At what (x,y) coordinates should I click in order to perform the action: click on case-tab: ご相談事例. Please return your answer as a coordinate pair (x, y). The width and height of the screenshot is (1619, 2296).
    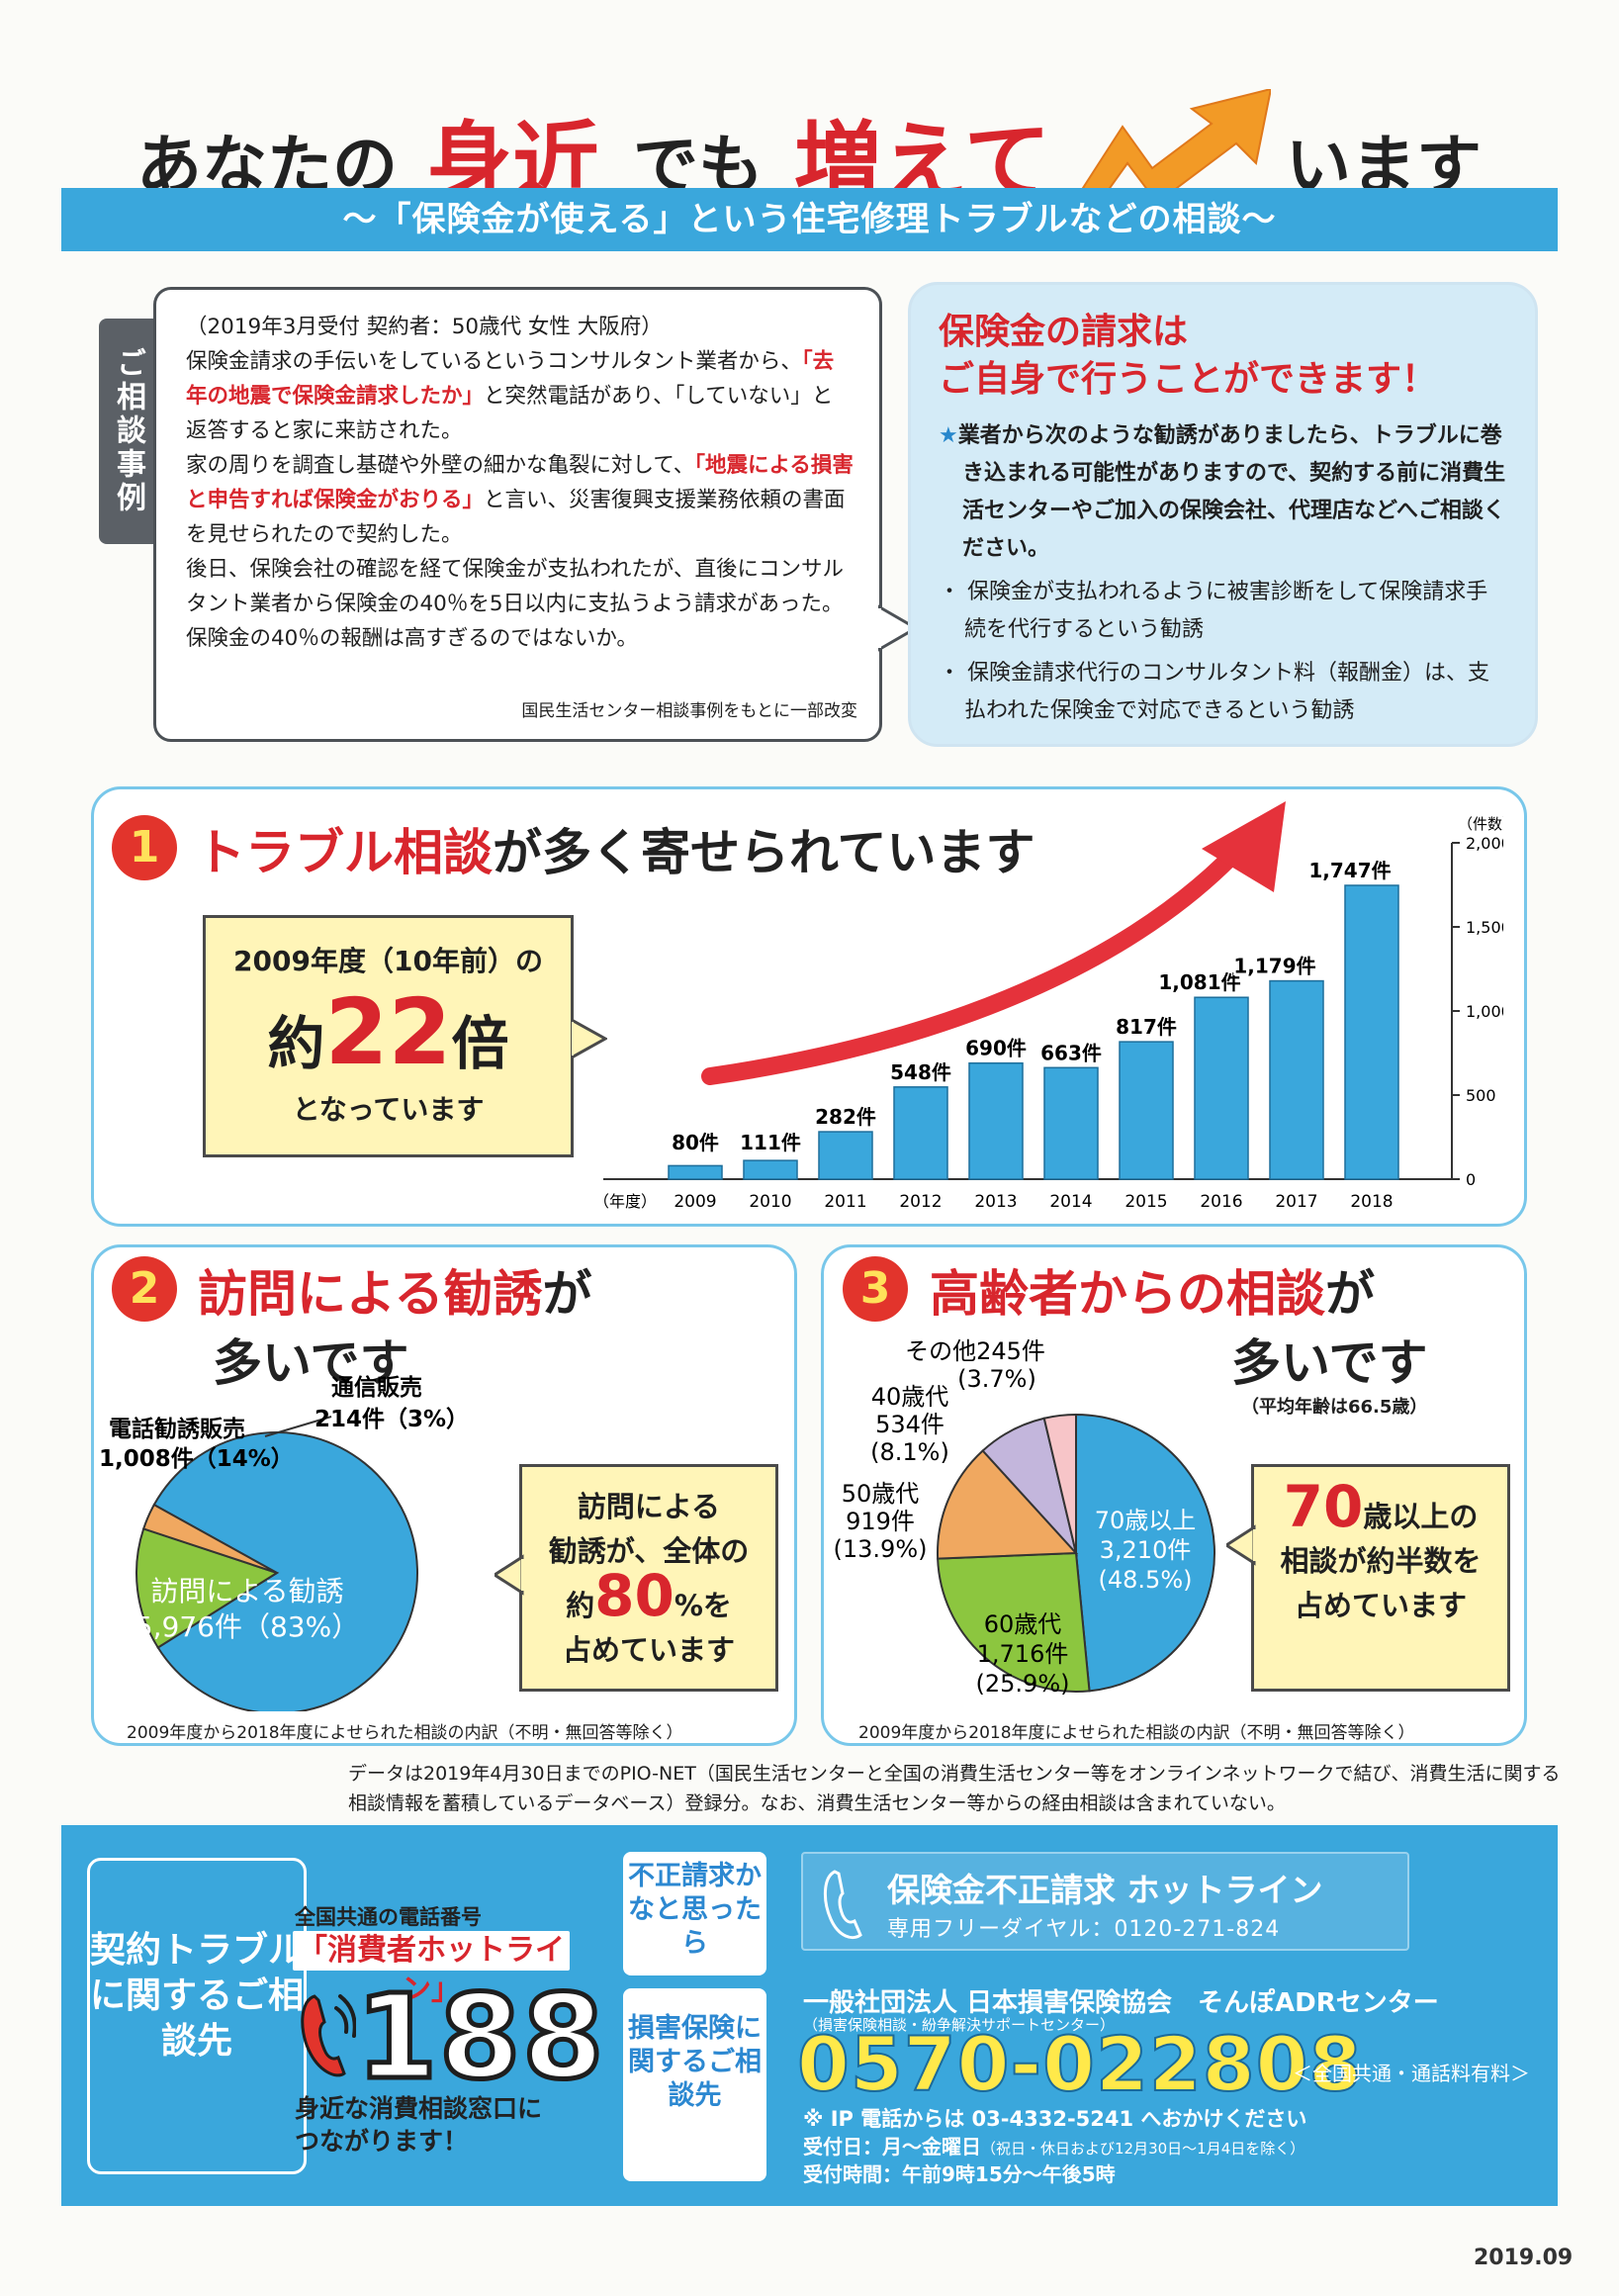
    Looking at the image, I should click on (127, 431).